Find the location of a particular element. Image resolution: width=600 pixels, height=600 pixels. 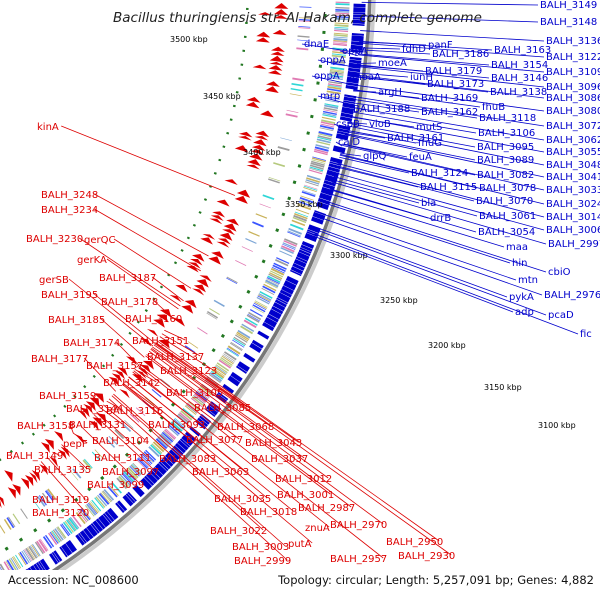

forward-gene-label: adp is located at coordinates (524, 312).